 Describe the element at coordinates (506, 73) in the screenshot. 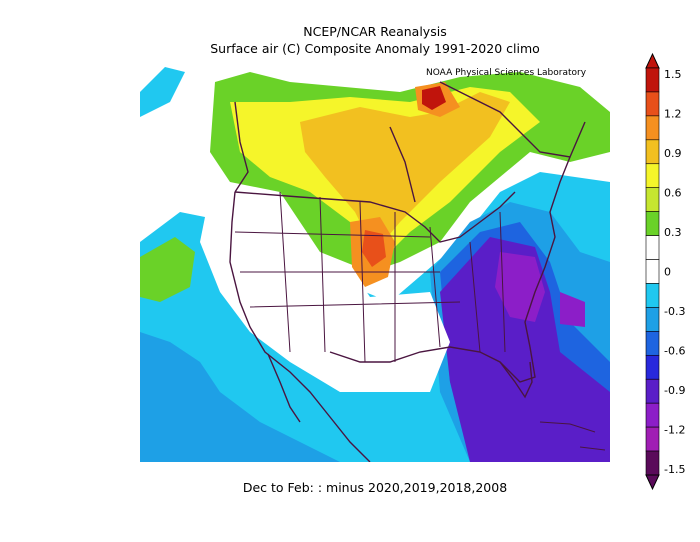

I see `credit-label: NOAA Physical Sciences Laboratory` at that location.